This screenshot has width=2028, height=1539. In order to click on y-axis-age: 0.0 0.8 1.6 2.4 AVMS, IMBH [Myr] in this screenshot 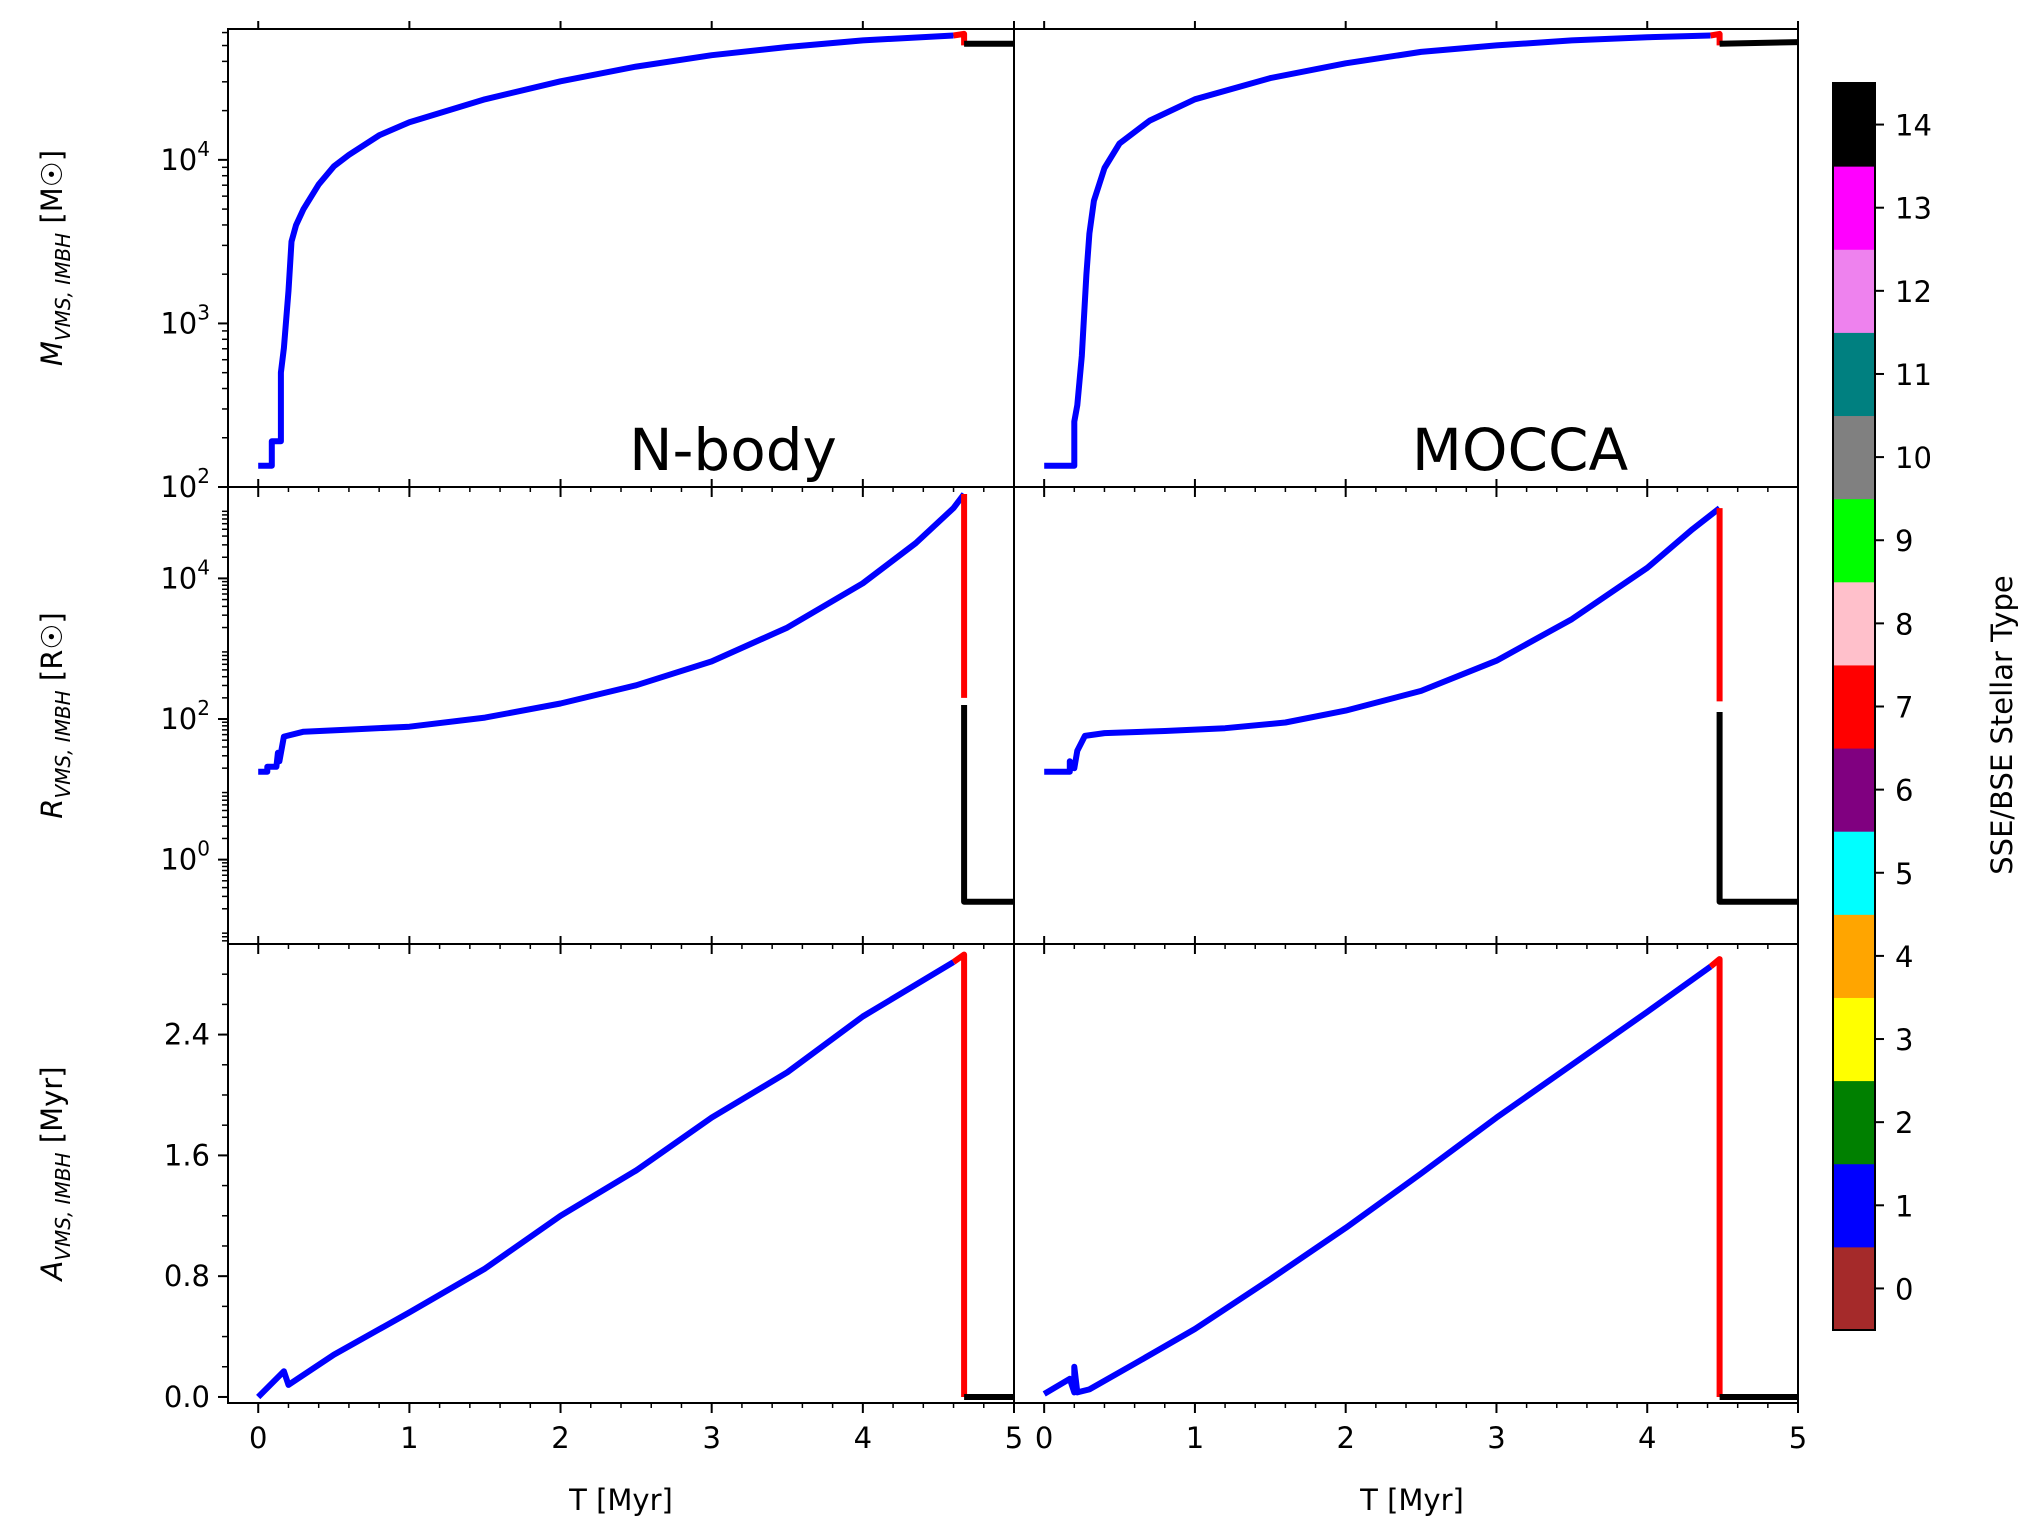, I will do `click(131, 1193)`.